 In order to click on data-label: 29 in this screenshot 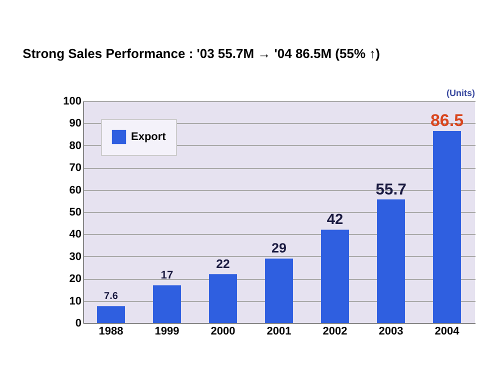, I will do `click(279, 248)`.